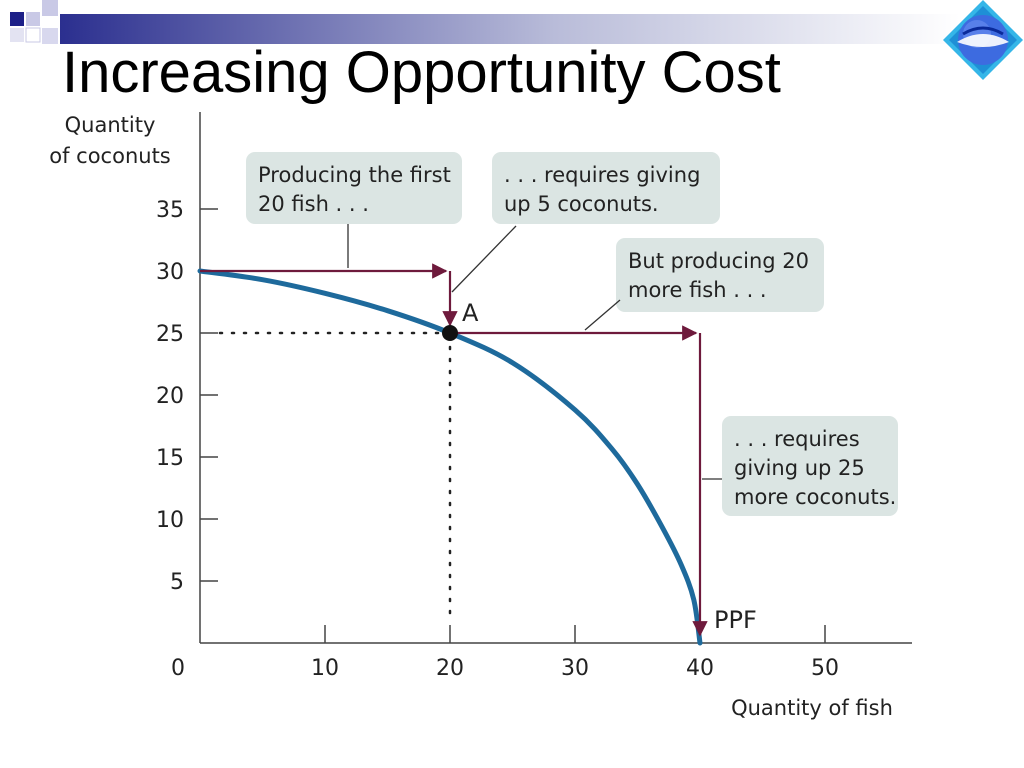  What do you see at coordinates (815, 497) in the screenshot?
I see `callout-text-line: more coconuts.` at bounding box center [815, 497].